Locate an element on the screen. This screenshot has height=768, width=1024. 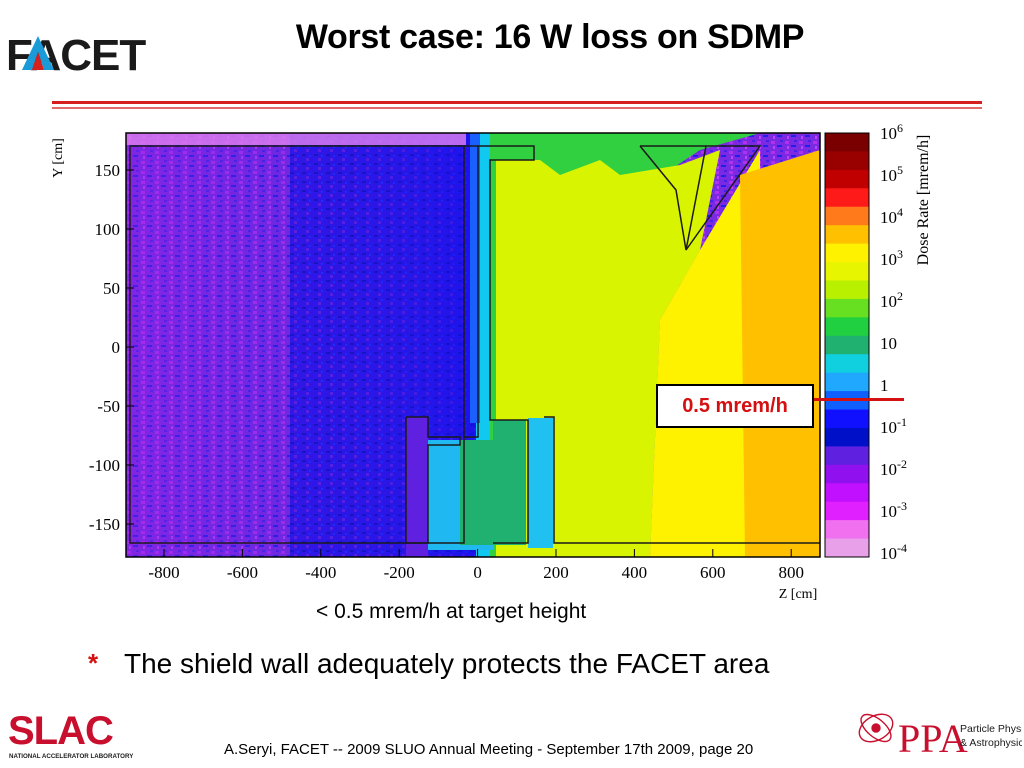
x-tick-label: -400 is located at coordinates (320, 572).